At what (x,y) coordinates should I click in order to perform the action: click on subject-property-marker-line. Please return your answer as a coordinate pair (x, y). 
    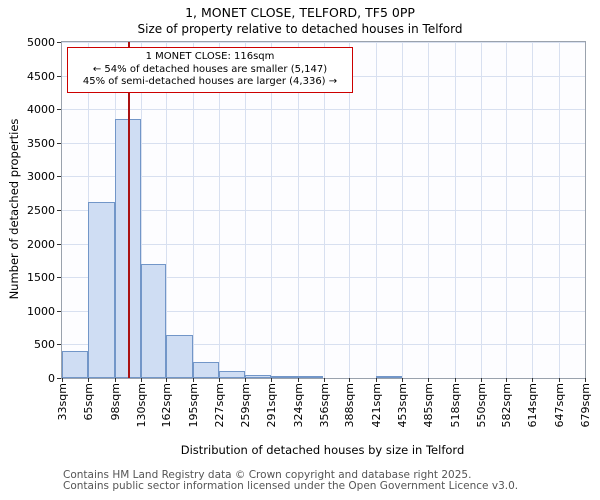
    Looking at the image, I should click on (129, 210).